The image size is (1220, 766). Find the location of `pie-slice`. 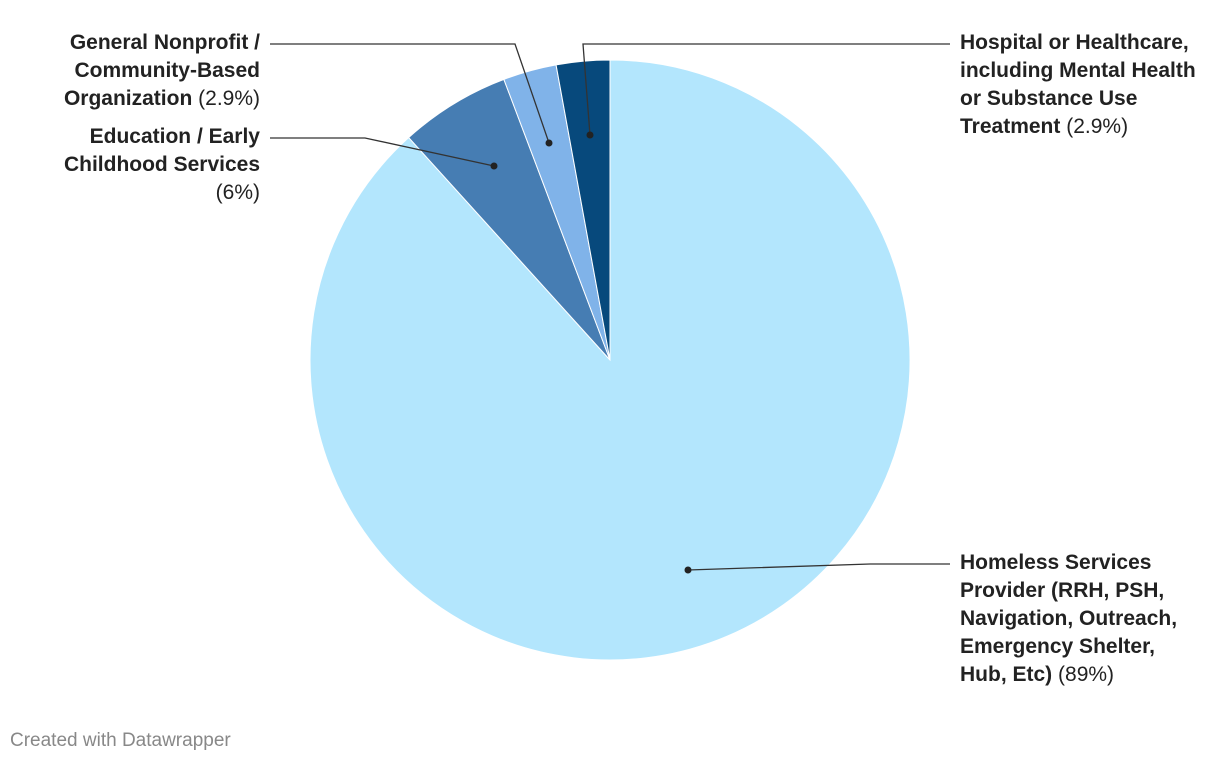

pie-slice is located at coordinates (583, 210).